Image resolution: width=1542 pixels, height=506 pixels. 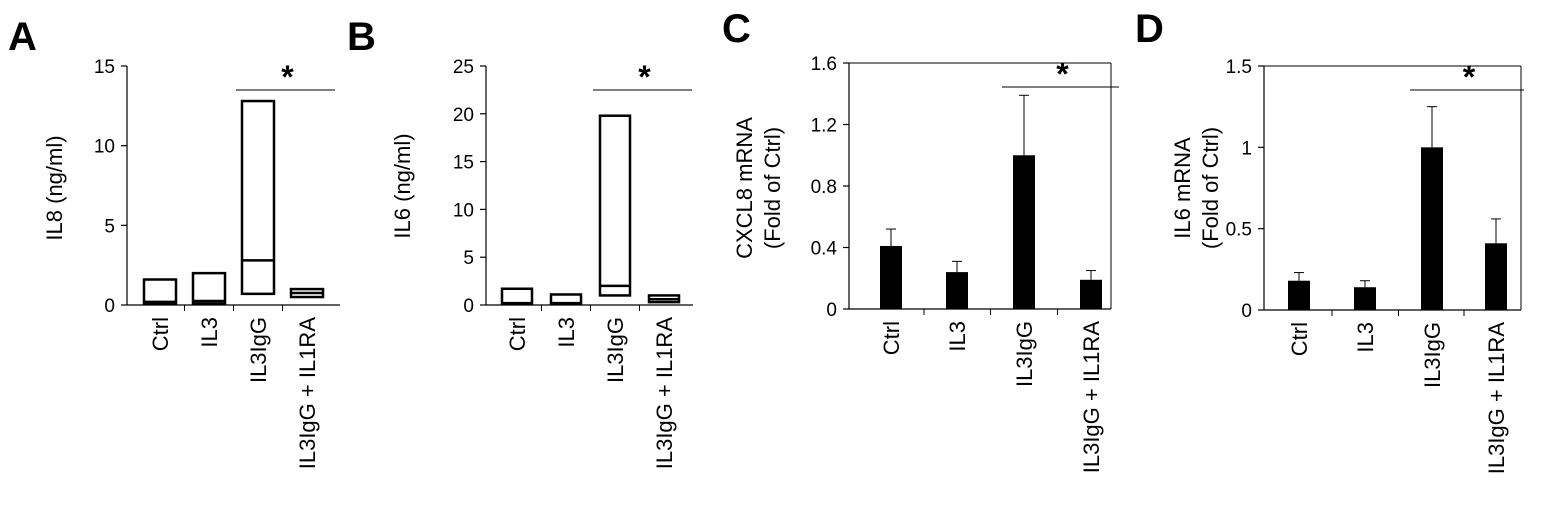 I want to click on panel-b-y-tick-label: 25, so click(x=463, y=67).